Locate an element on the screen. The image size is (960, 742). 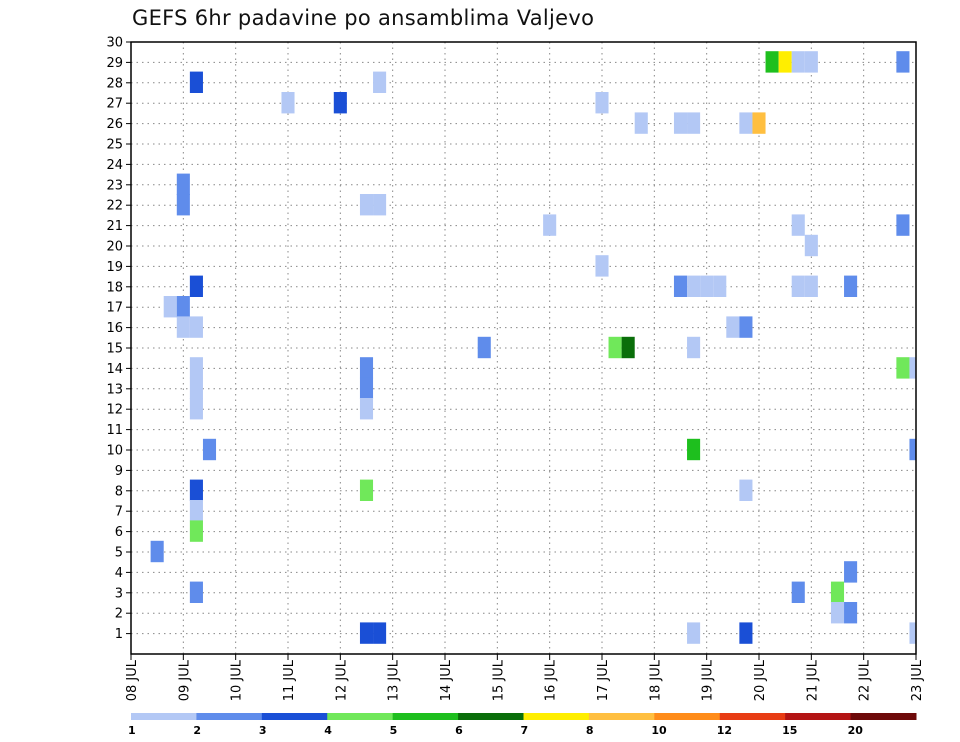
colorbar-label: 7 is located at coordinates (525, 730).